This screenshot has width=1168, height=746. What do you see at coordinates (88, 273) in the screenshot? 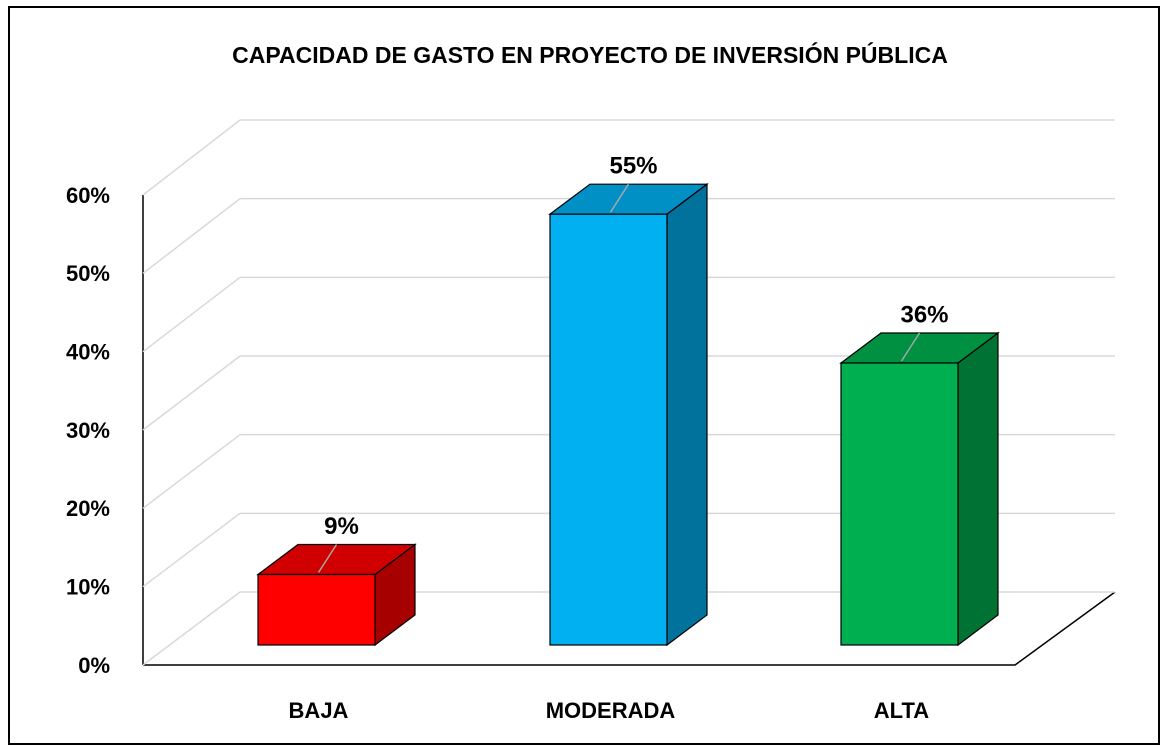
I see `y-tick-label: 50%` at bounding box center [88, 273].